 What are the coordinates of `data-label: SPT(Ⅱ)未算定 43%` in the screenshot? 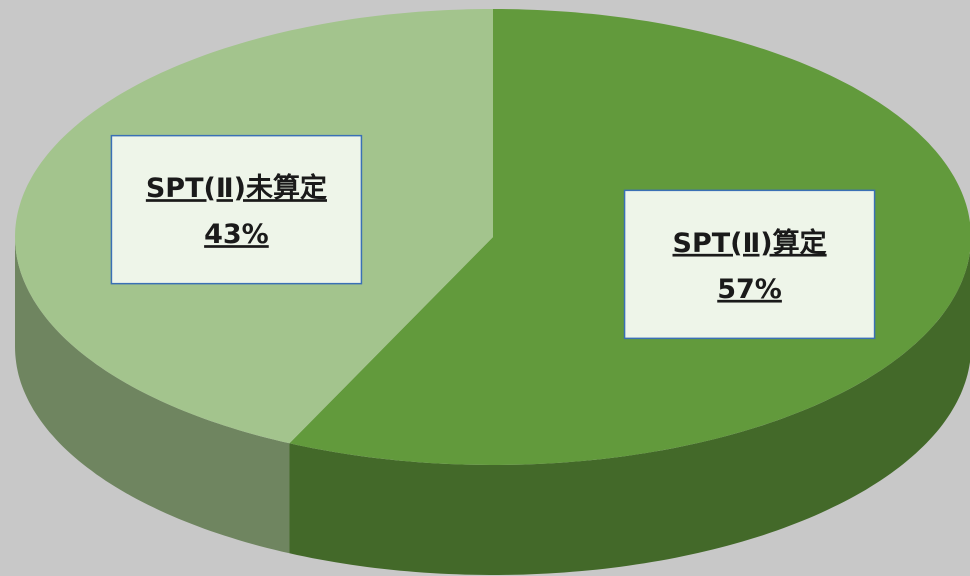 It's located at (236, 209).